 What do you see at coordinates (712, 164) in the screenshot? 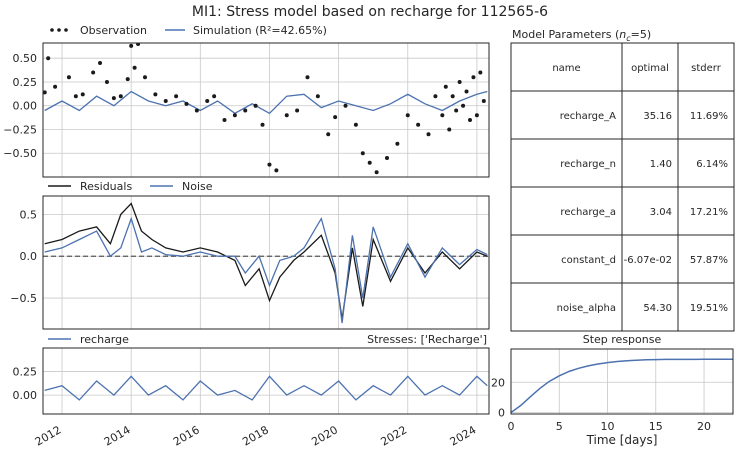
I see `table-cell: 6.14%` at bounding box center [712, 164].